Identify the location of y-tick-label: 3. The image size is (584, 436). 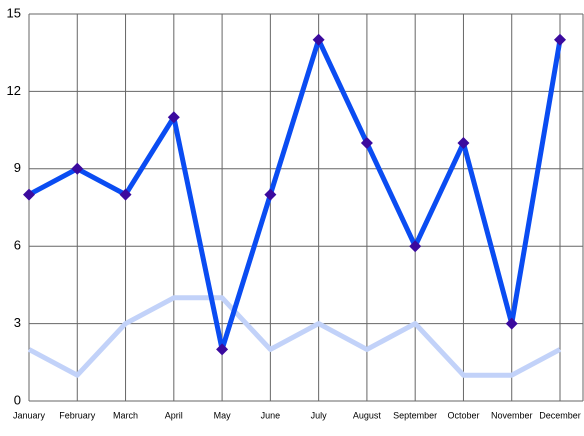
(17, 322).